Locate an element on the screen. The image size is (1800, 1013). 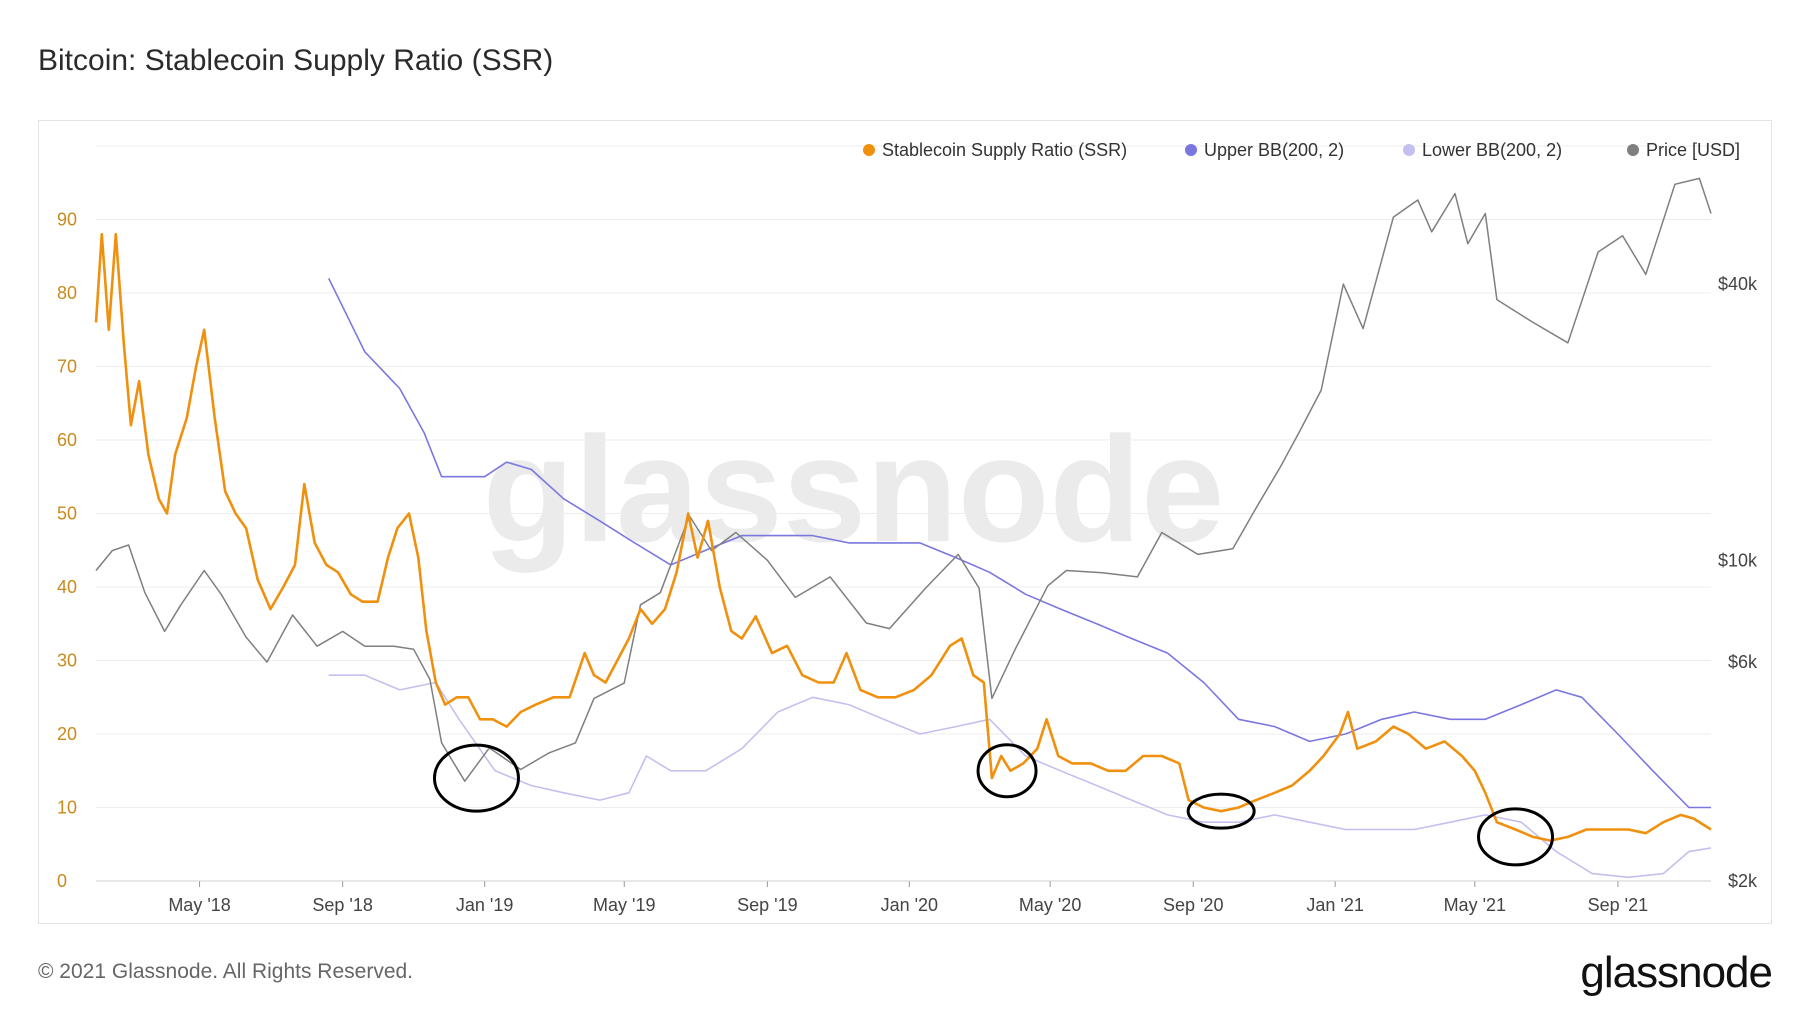
y-right-tick-label: $40k is located at coordinates (1738, 284).